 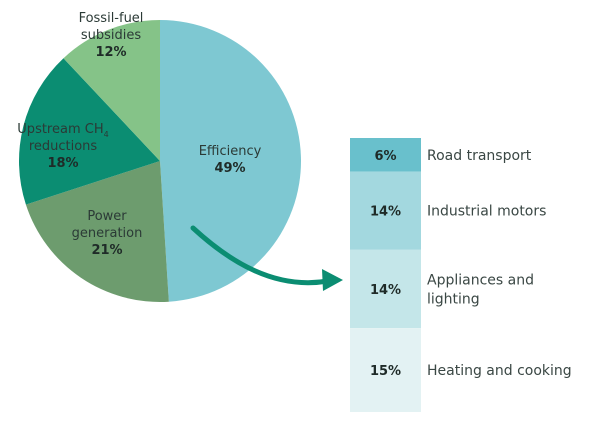 What do you see at coordinates (480, 280) in the screenshot?
I see `bar-label-appliances-and-lighting-line-1: Appliances and` at bounding box center [480, 280].